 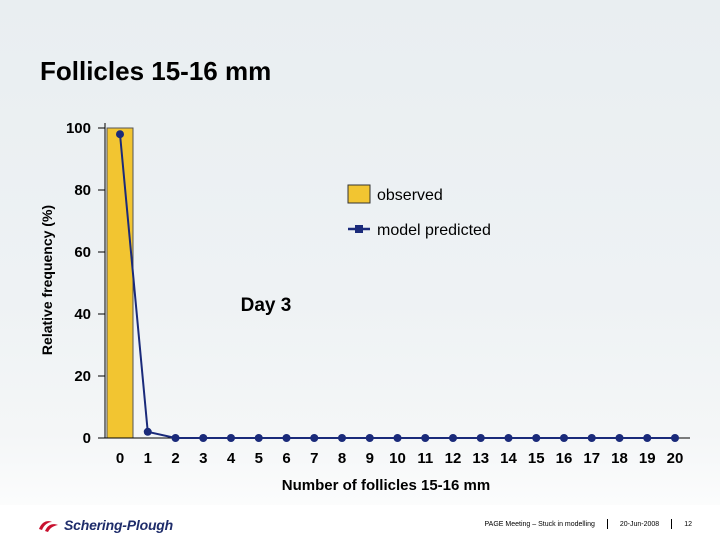 What do you see at coordinates (480, 458) in the screenshot?
I see `x-tick-label: 13` at bounding box center [480, 458].